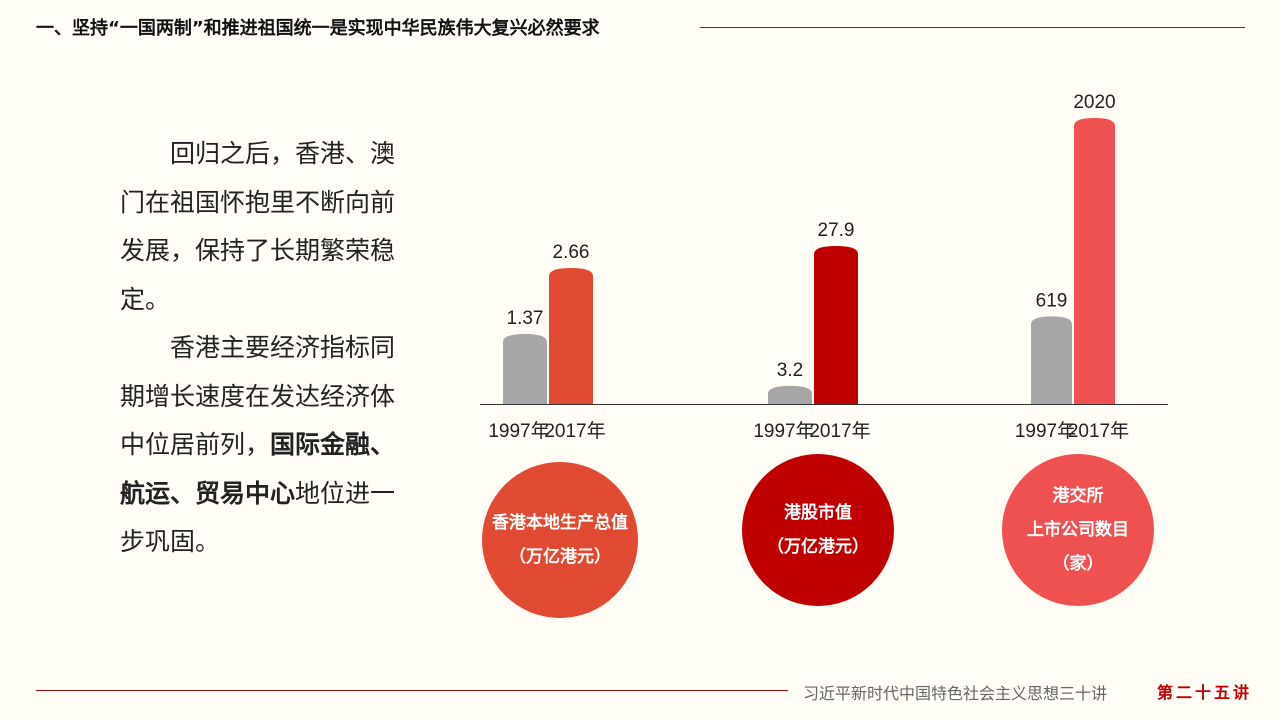  I want to click on data-label: 2.66, so click(571, 252).